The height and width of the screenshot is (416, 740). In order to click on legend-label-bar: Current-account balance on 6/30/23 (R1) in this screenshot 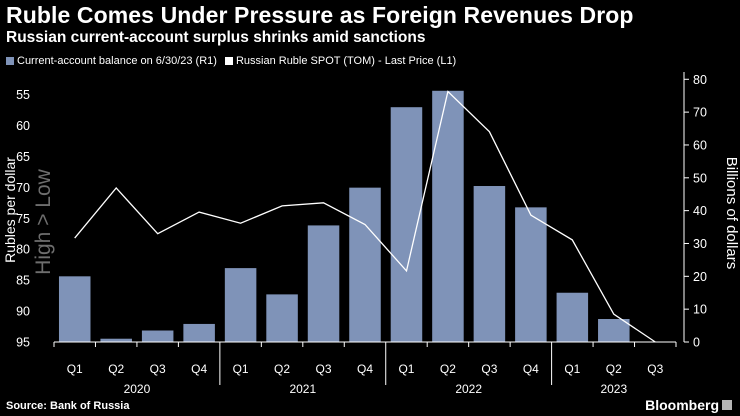, I will do `click(117, 61)`.